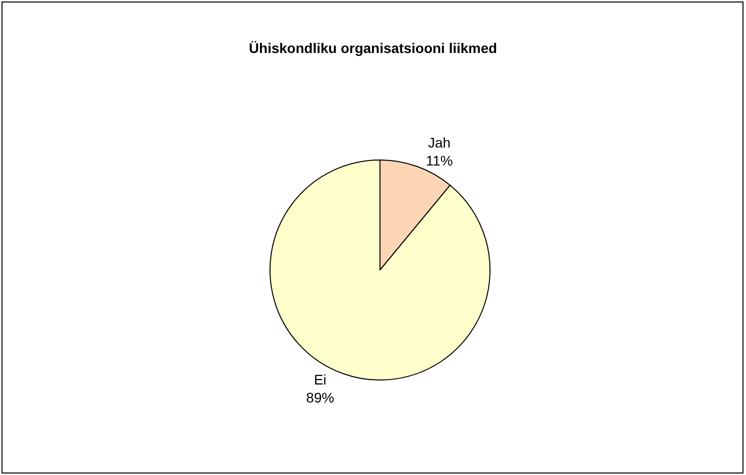 This screenshot has width=746, height=475. Describe the element at coordinates (320, 398) in the screenshot. I see `data-label: 89%` at that location.